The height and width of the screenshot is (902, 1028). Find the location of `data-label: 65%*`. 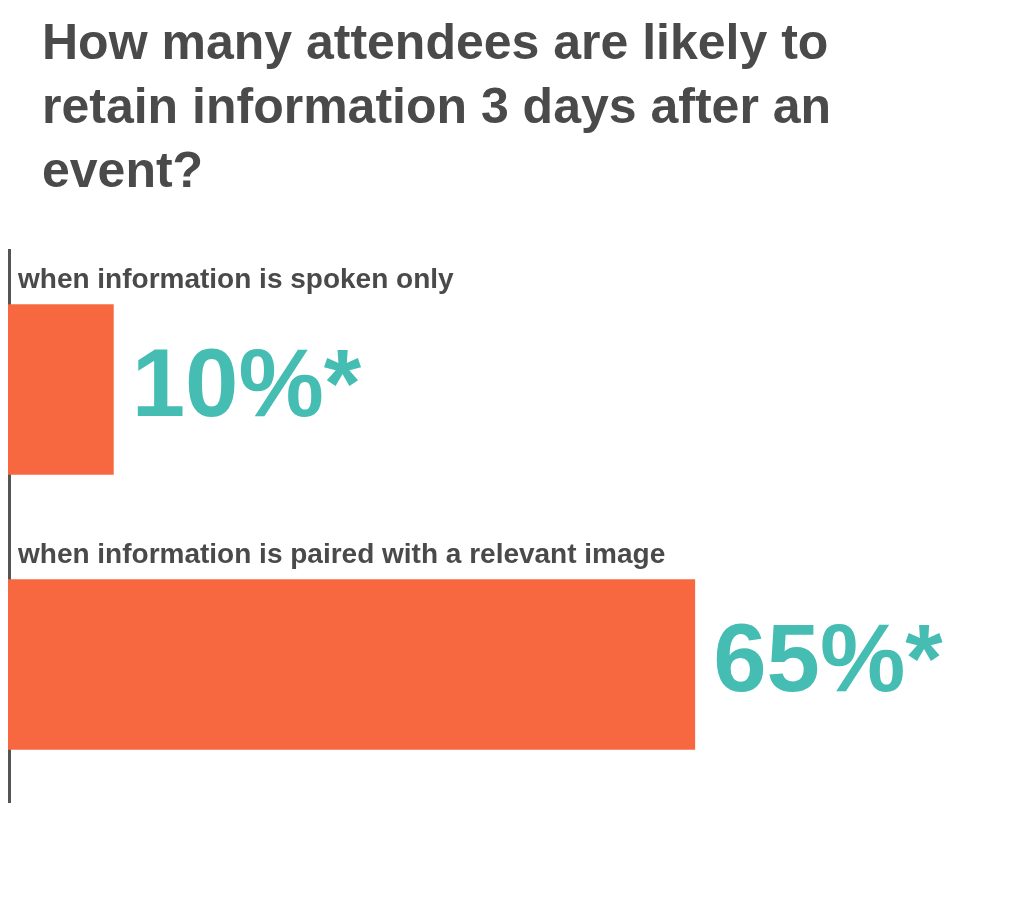

data-label: 65%* is located at coordinates (828, 657).